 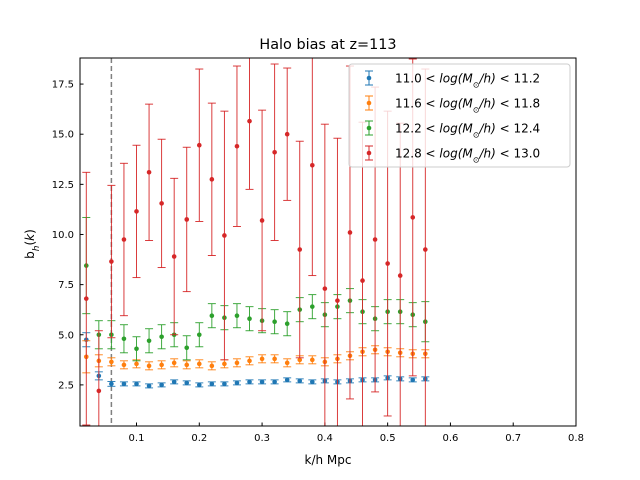 What do you see at coordinates (63, 85) in the screenshot?
I see `y-tick-label: 17.5` at bounding box center [63, 85].